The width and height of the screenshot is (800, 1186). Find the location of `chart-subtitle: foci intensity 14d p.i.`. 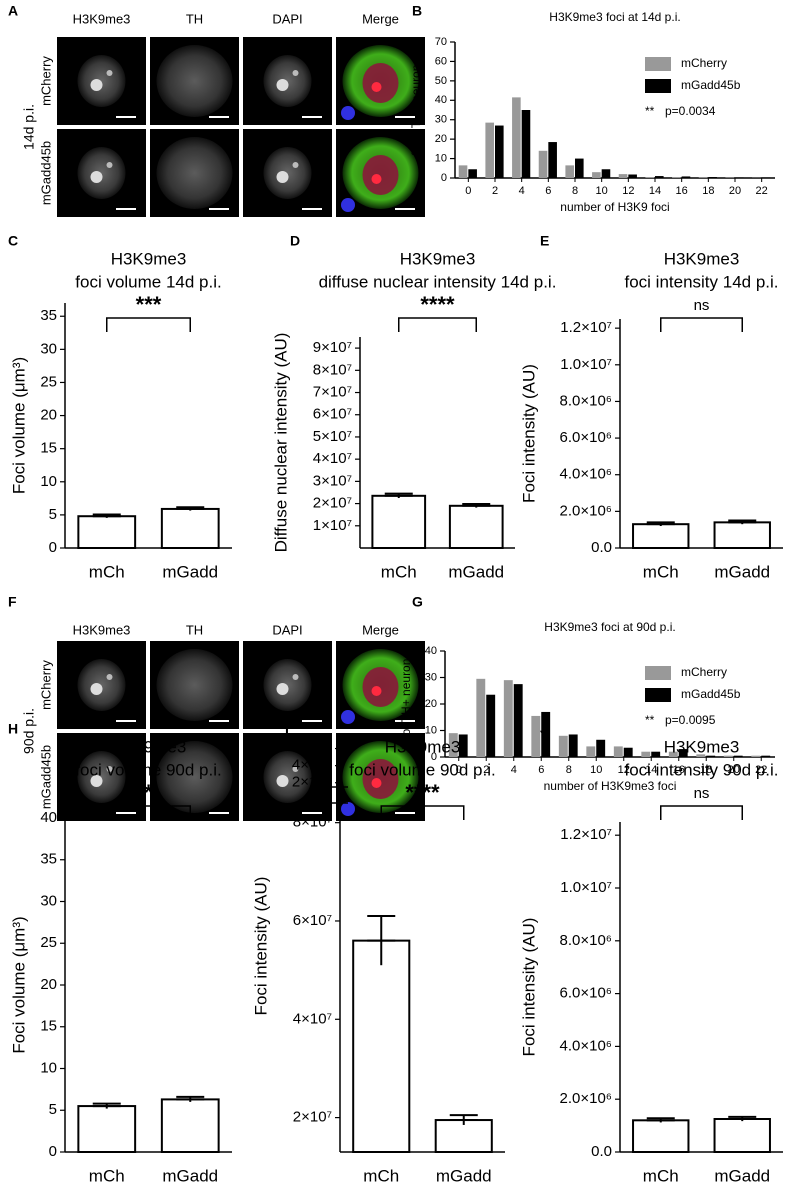

chart-subtitle: foci intensity 14d p.i. is located at coordinates (701, 281).